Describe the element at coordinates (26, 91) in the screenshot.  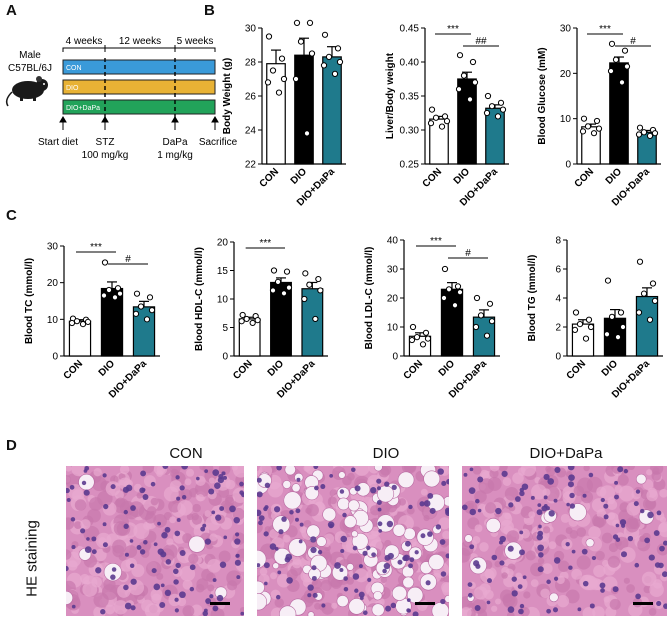
I see `mouse-icon` at that location.